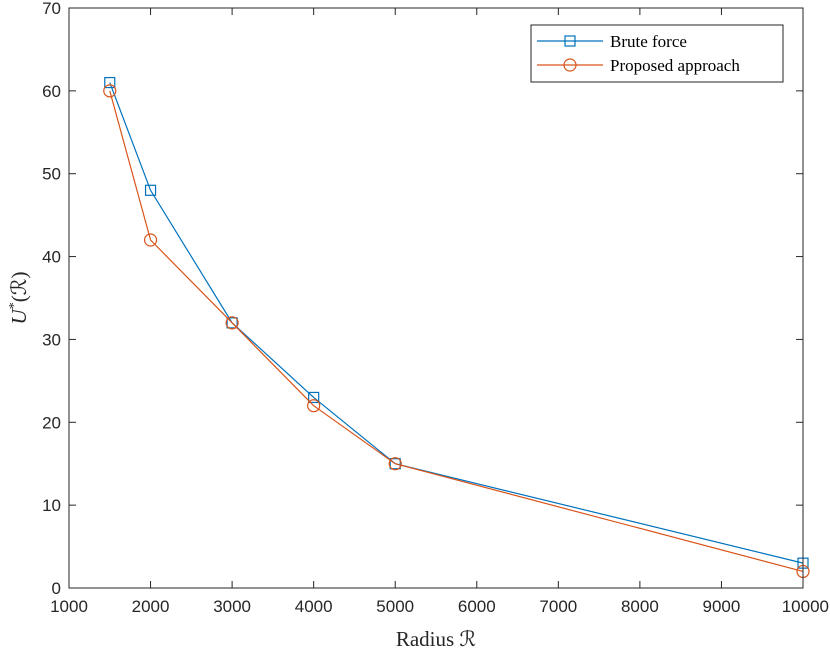 This screenshot has width=830, height=650. I want to click on legend-label-proposed-approach: Proposed approach, so click(675, 65).